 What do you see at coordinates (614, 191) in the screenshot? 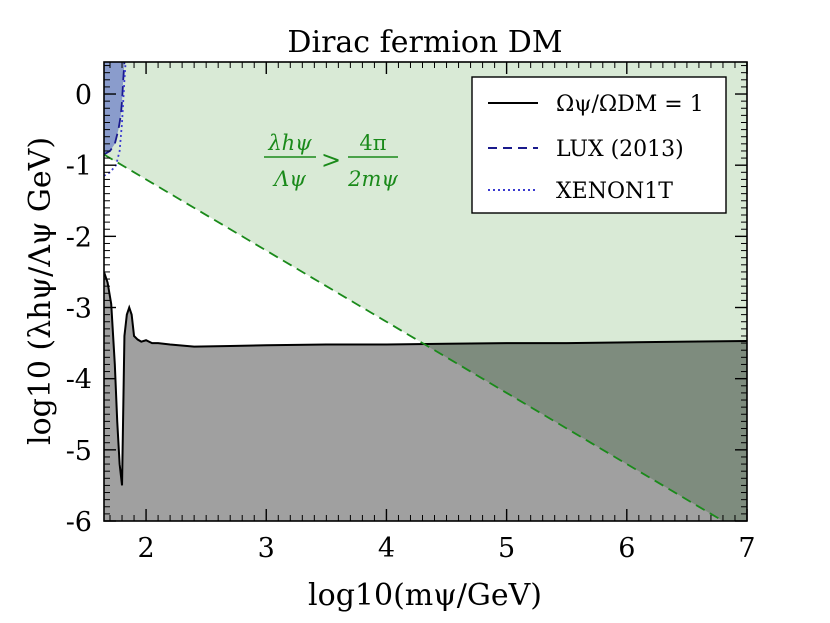
I see `legend-label-xenon: XENON1T` at bounding box center [614, 191].